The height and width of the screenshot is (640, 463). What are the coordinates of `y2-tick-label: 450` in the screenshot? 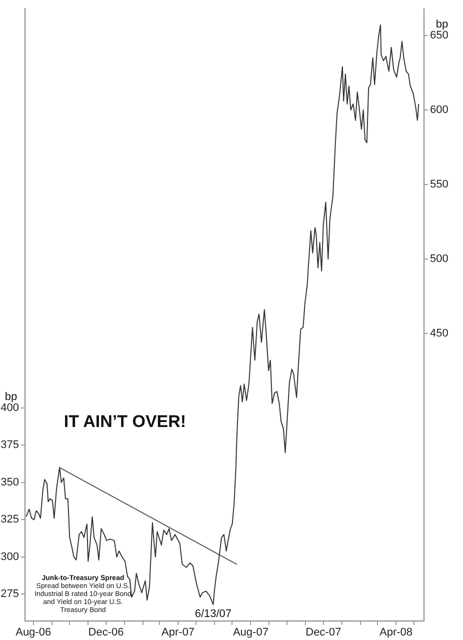 It's located at (439, 333).